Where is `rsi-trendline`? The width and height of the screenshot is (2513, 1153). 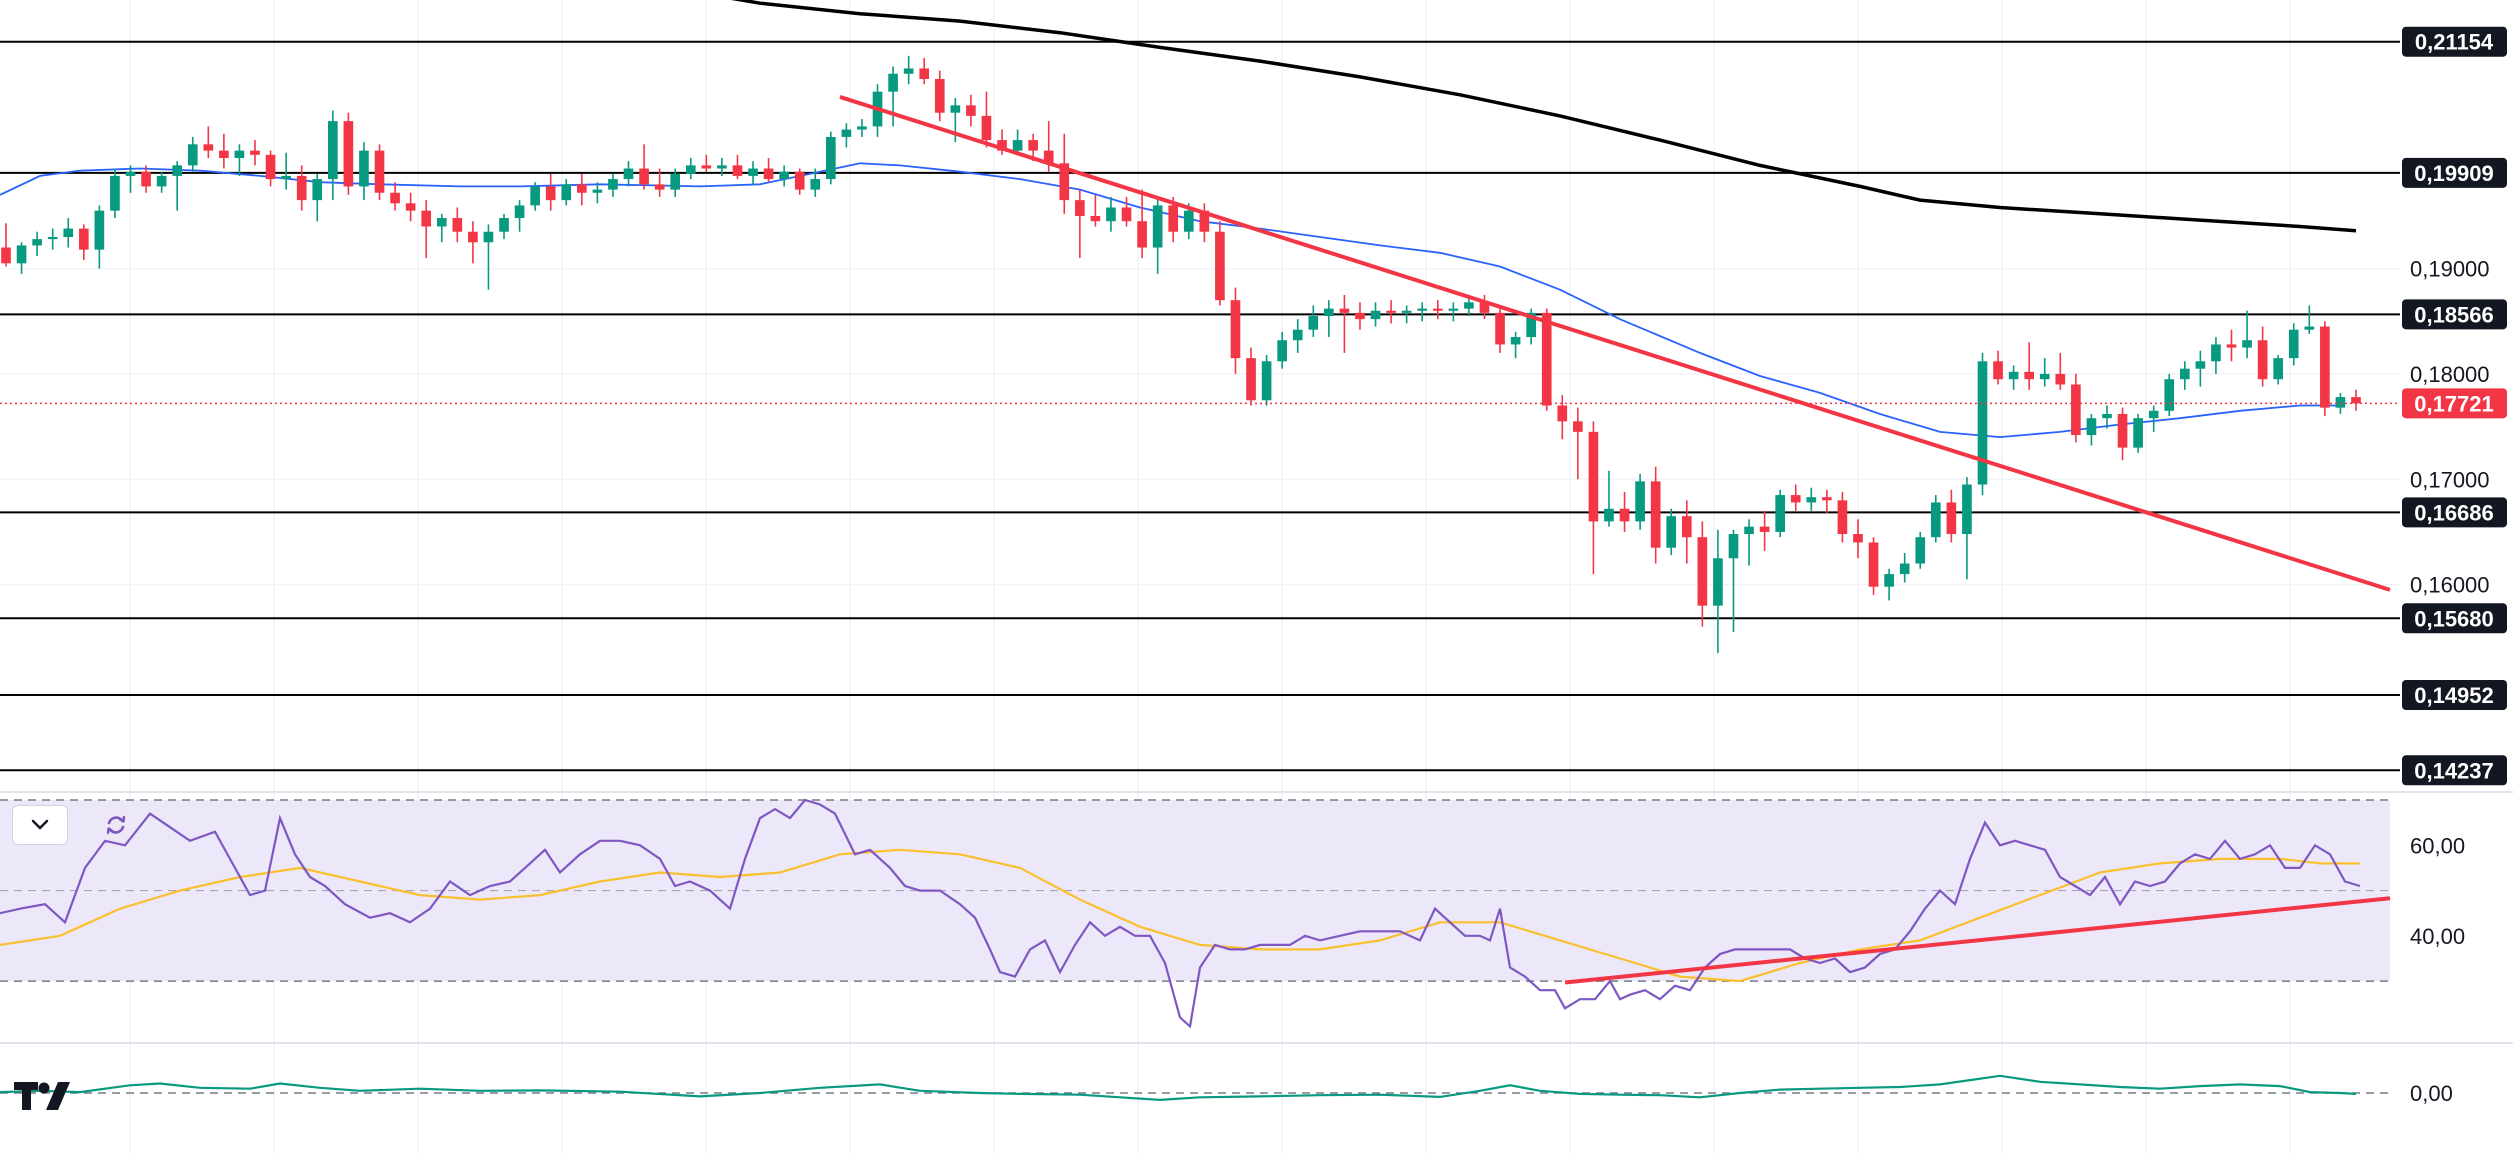 rsi-trendline is located at coordinates (1977, 940).